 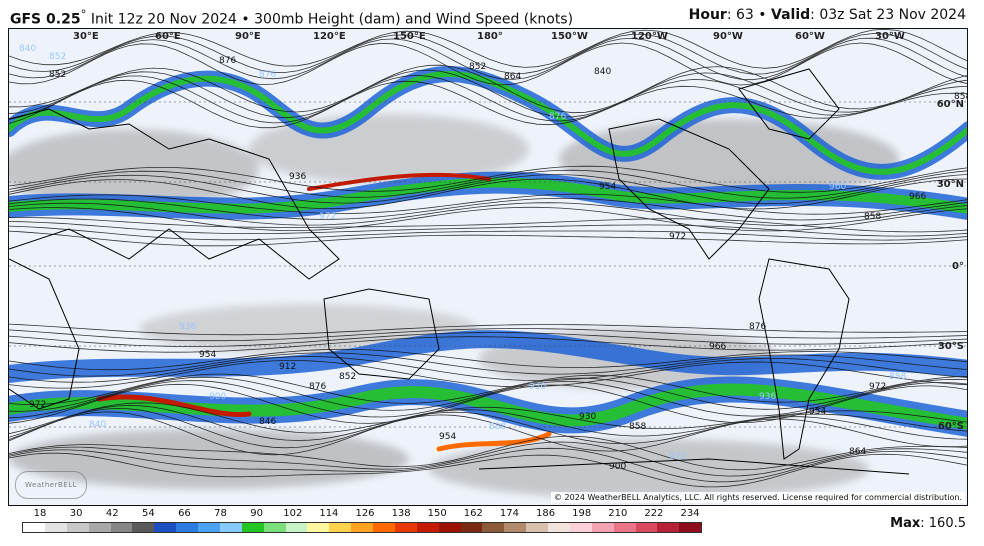 What do you see at coordinates (329, 36) in the screenshot?
I see `lon-label-120e: 120°E` at bounding box center [329, 36].